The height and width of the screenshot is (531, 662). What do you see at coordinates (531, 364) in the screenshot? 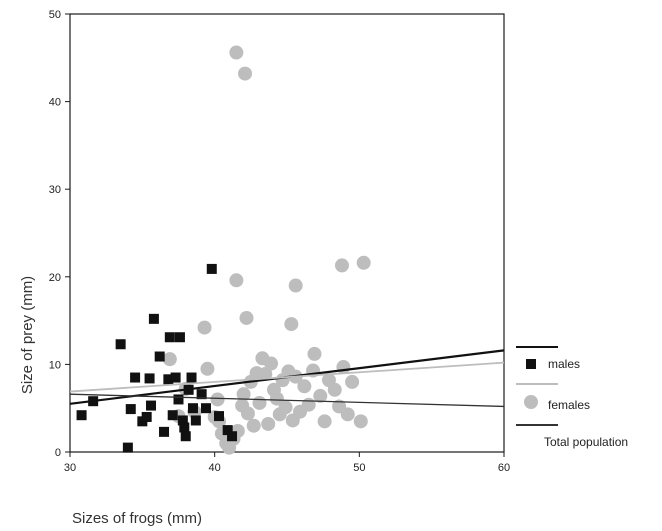
I see `legend-marker-males` at bounding box center [531, 364].